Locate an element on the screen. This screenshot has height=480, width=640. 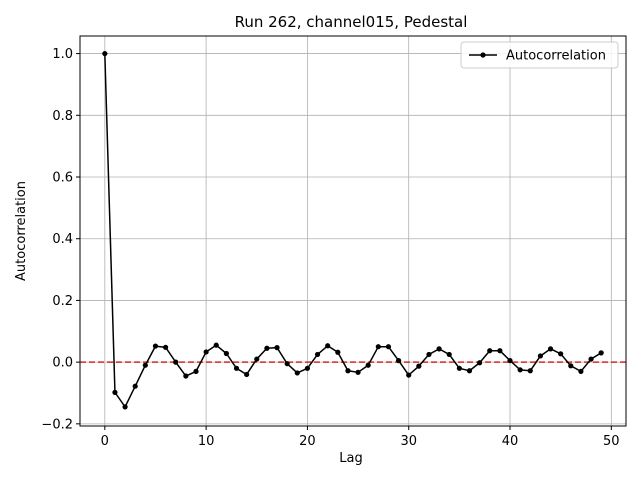
y-axis-ticks: −0.2 0.0 0.2 0.4 0.6 0.8 1.0 is located at coordinates (60, 239).